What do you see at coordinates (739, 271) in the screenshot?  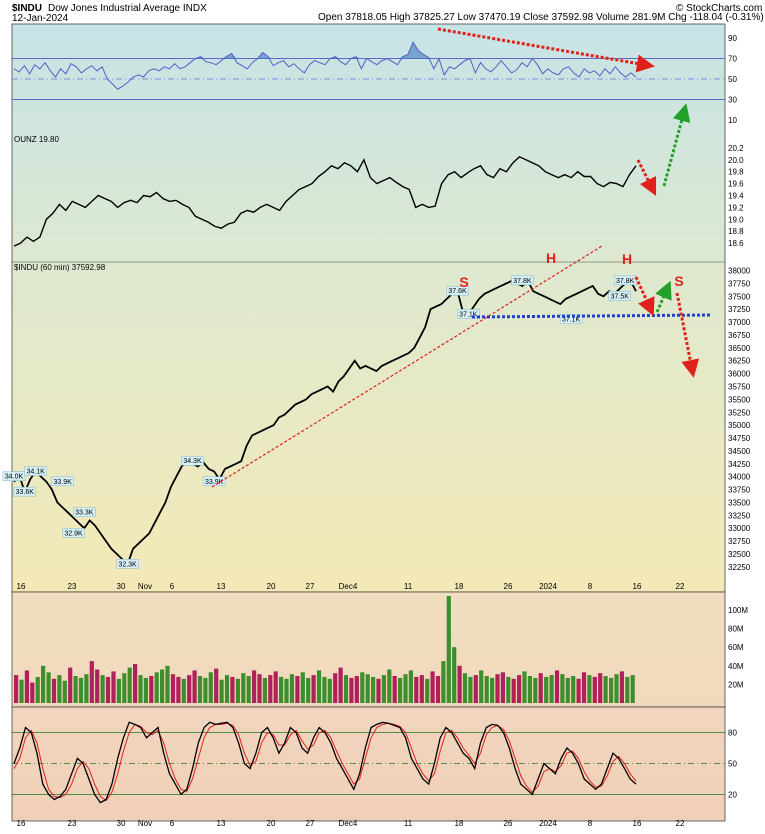 I see `price-tick-label: 38000` at bounding box center [739, 271].